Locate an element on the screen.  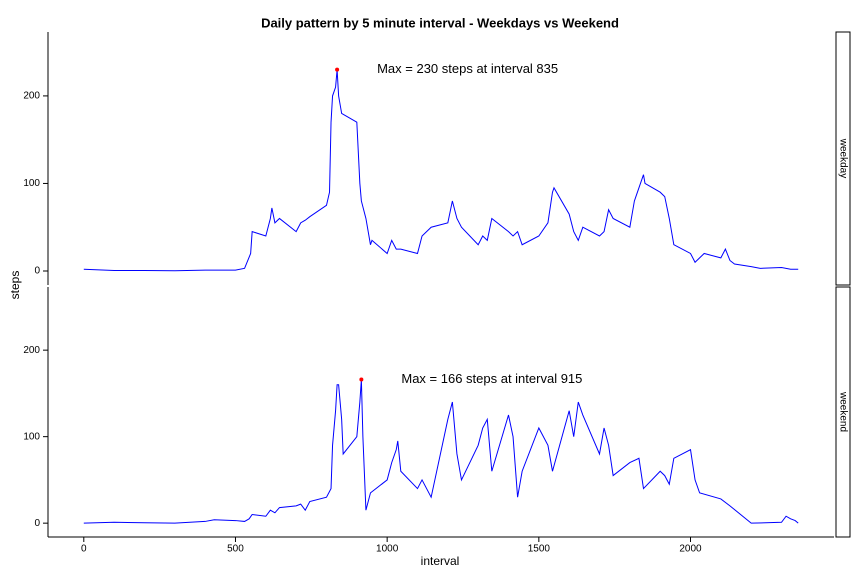
x-axis-label: interval is located at coordinates (440, 561).